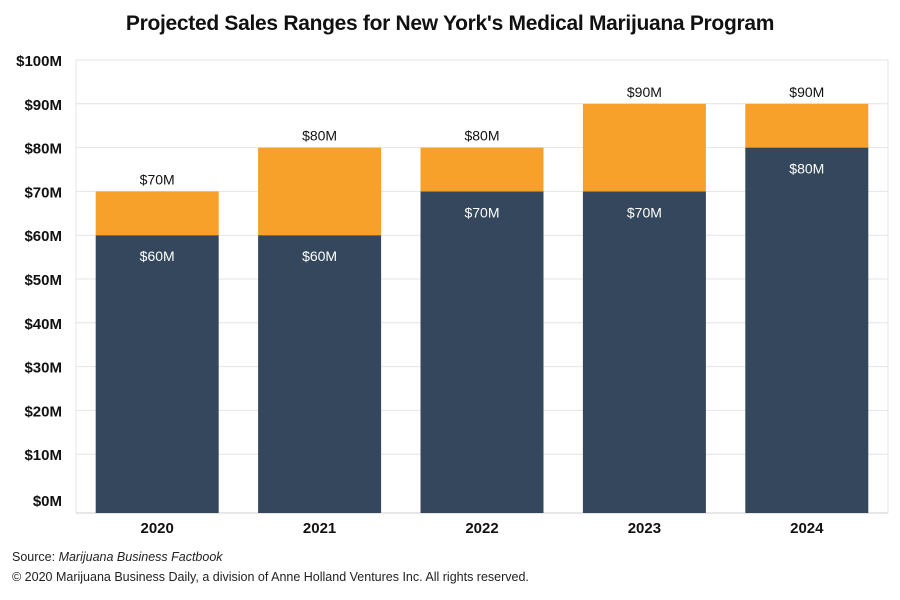  I want to click on source-label: Source:, so click(35, 557).